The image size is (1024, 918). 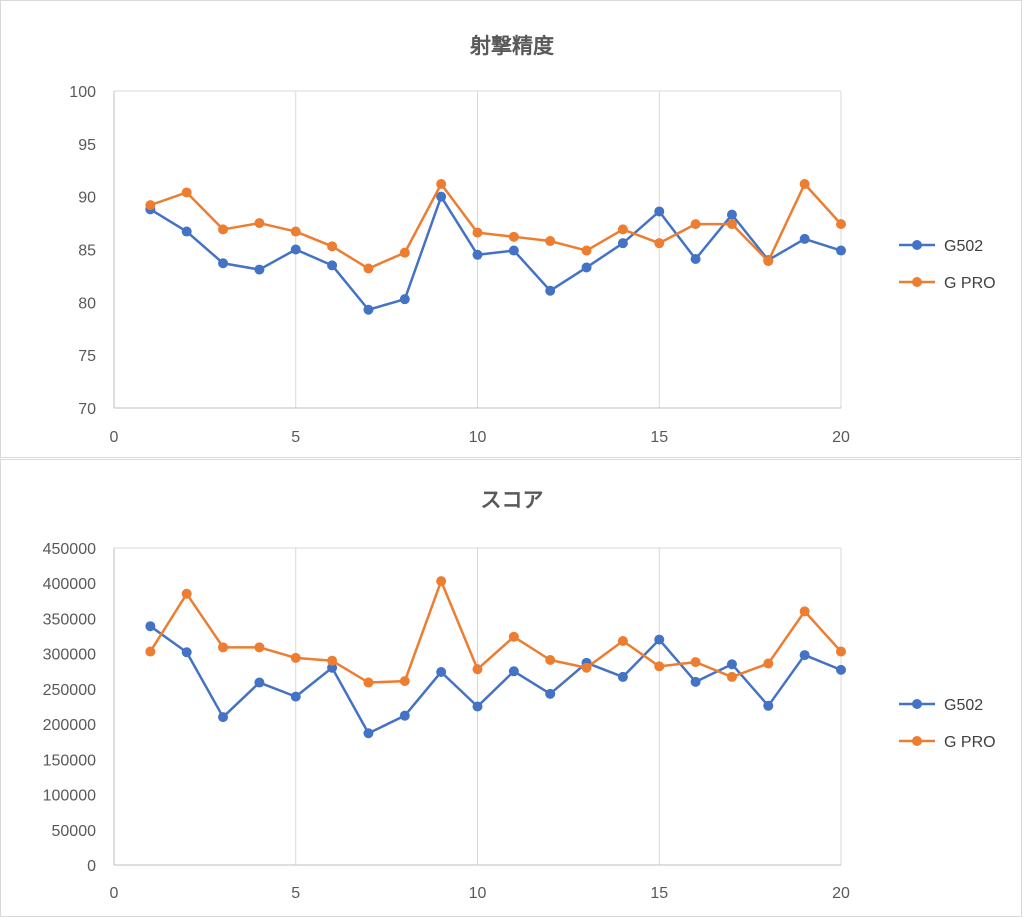 What do you see at coordinates (87, 145) in the screenshot?
I see `accuracy-y-tick-label: 95` at bounding box center [87, 145].